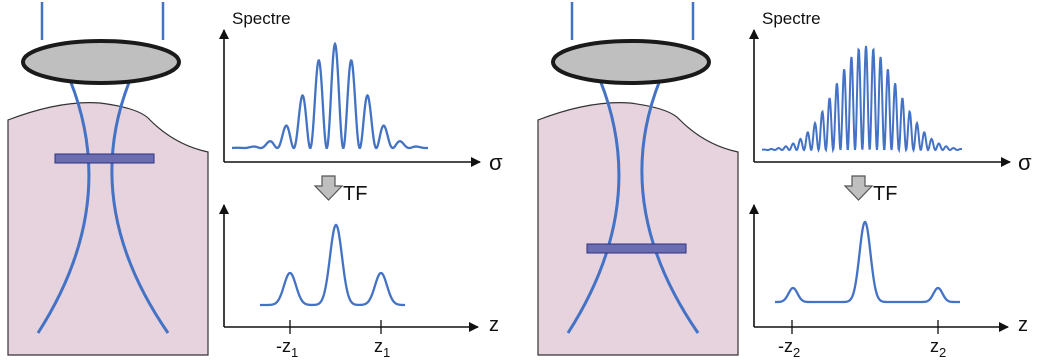 Image resolution: width=1039 pixels, height=363 pixels. I want to click on left-signal-x-label: z, so click(494, 325).